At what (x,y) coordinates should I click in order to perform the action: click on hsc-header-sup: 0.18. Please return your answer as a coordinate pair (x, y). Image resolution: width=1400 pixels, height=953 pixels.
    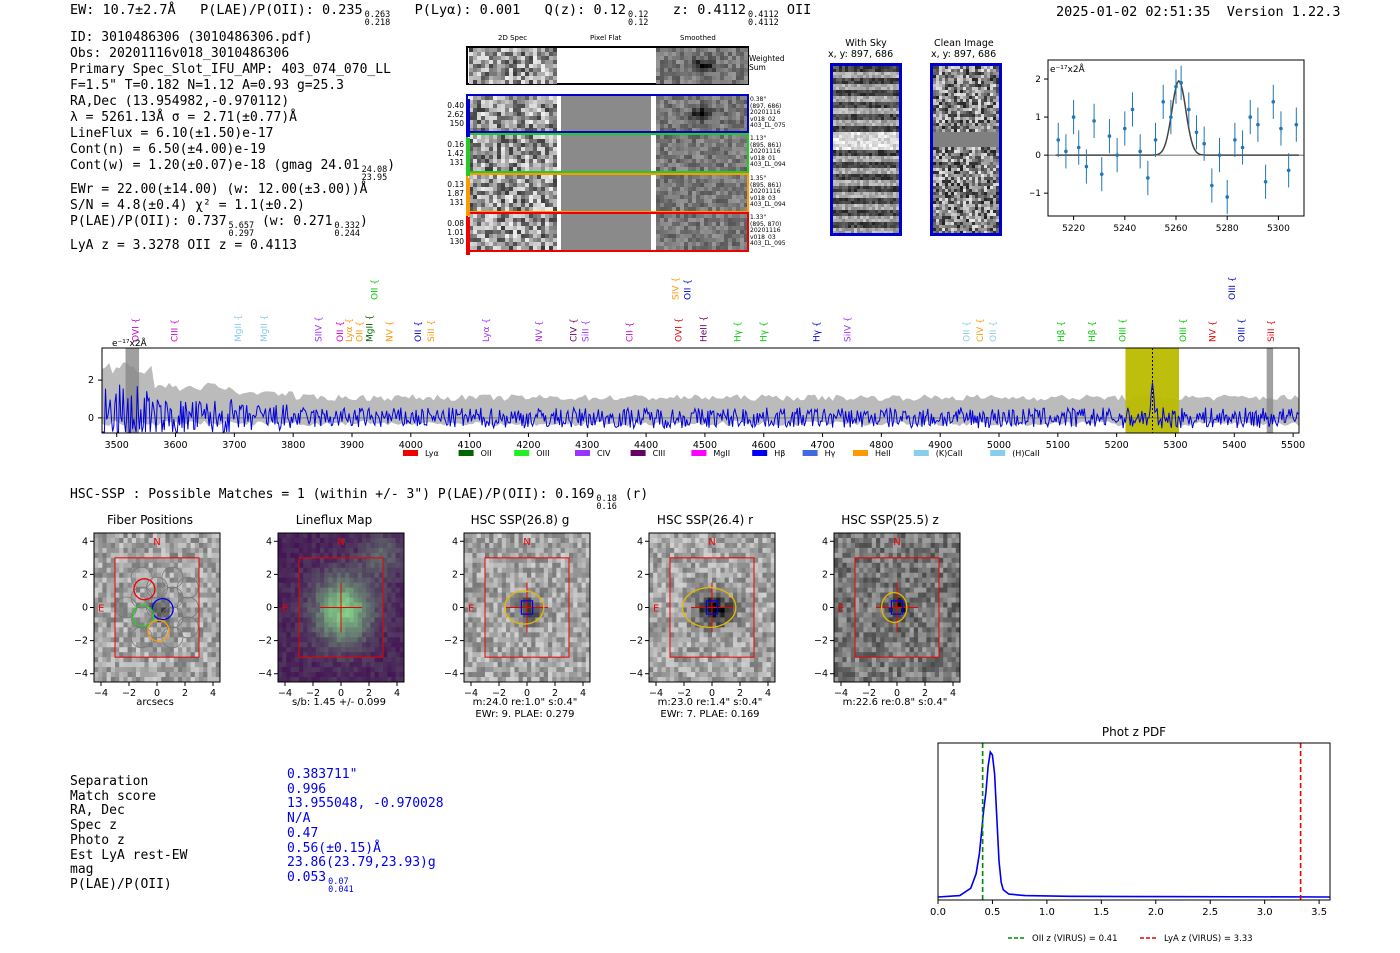
    Looking at the image, I should click on (606, 499).